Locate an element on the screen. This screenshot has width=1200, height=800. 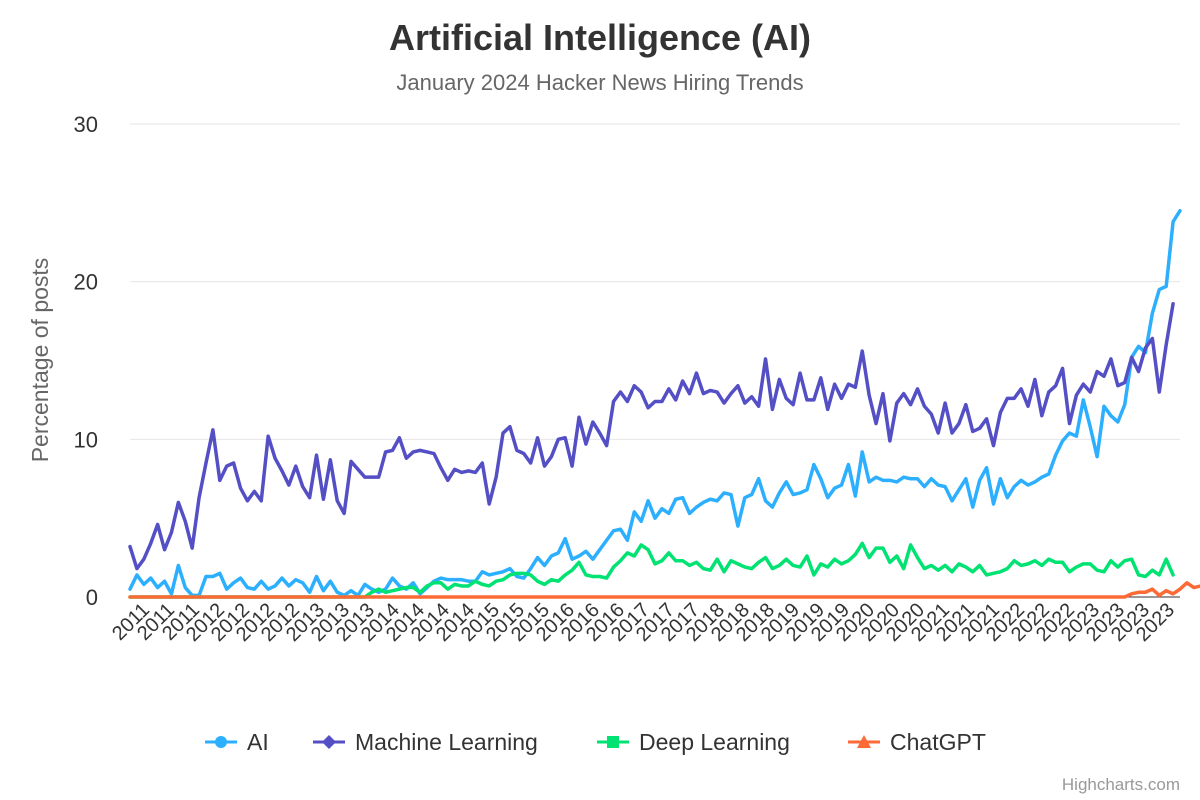
legend-item-chatgpt: ChatGPT is located at coordinates (917, 742).